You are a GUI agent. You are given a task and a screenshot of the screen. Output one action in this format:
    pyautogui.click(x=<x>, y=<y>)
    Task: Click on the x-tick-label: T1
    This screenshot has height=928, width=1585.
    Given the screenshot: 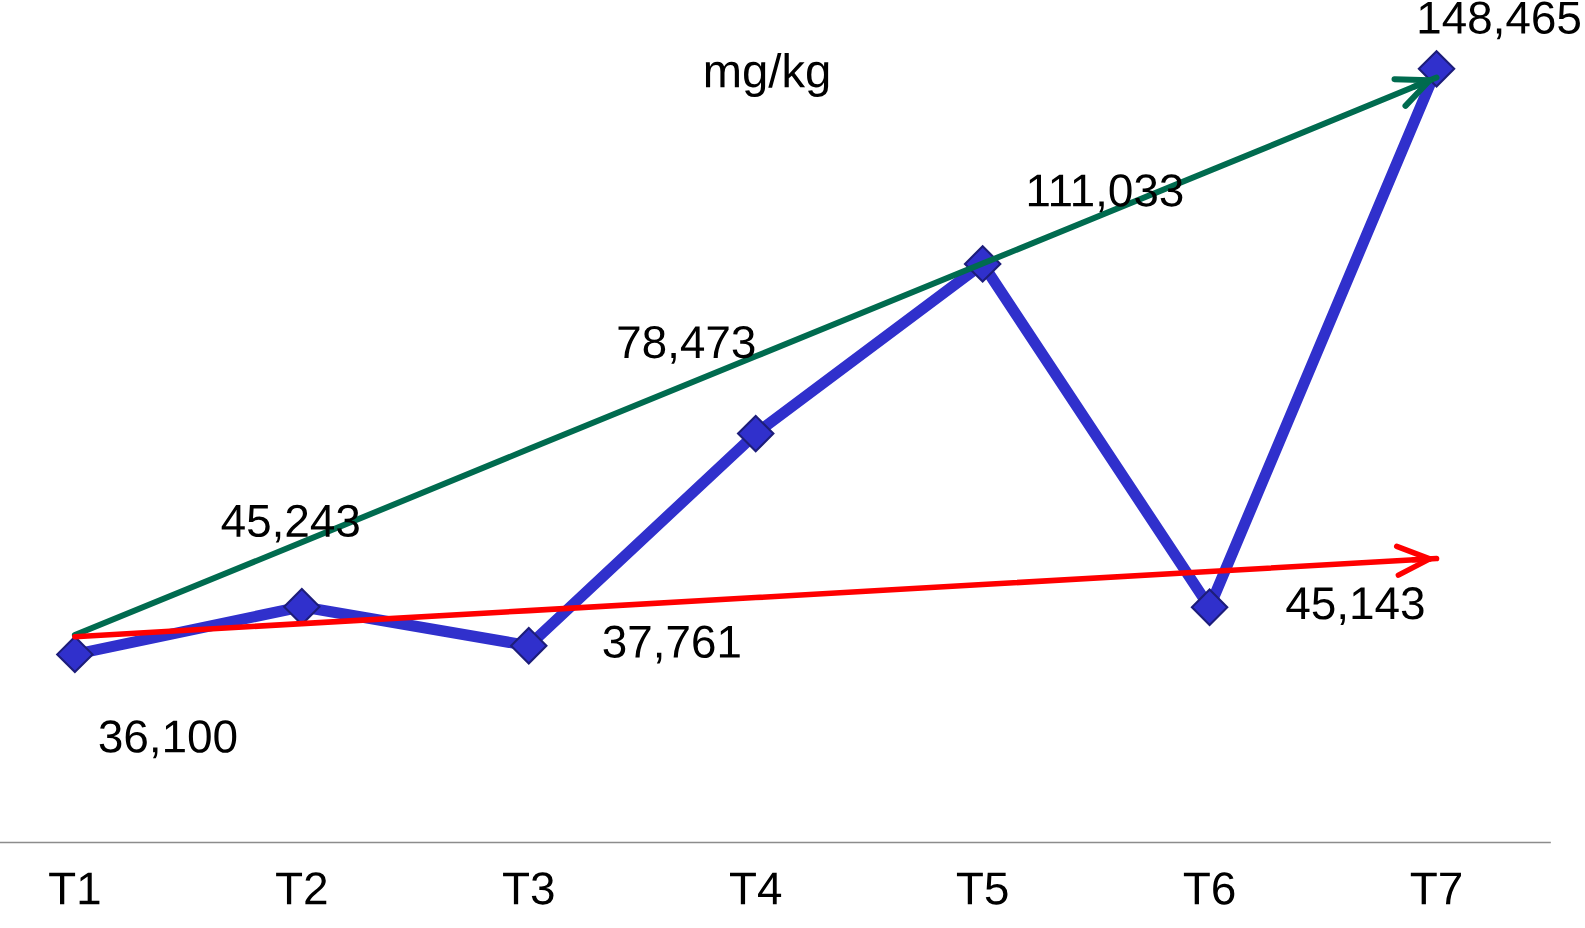 What is the action you would take?
    pyautogui.click(x=74, y=888)
    